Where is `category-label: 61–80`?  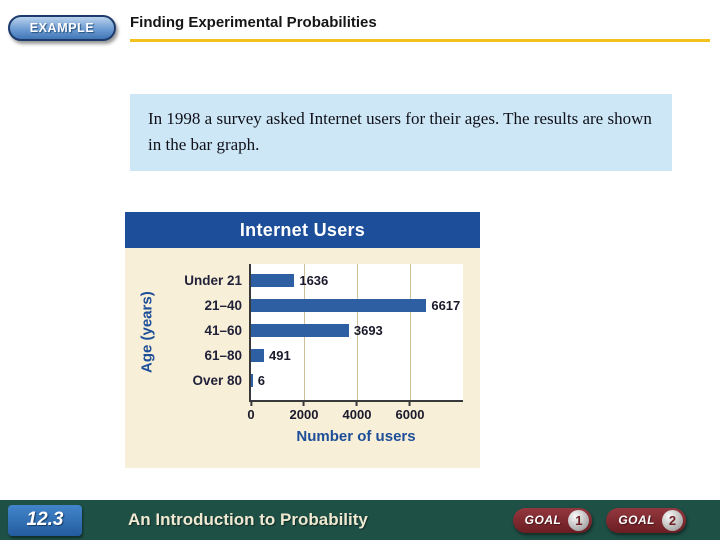
category-label: 61–80 is located at coordinates (223, 355).